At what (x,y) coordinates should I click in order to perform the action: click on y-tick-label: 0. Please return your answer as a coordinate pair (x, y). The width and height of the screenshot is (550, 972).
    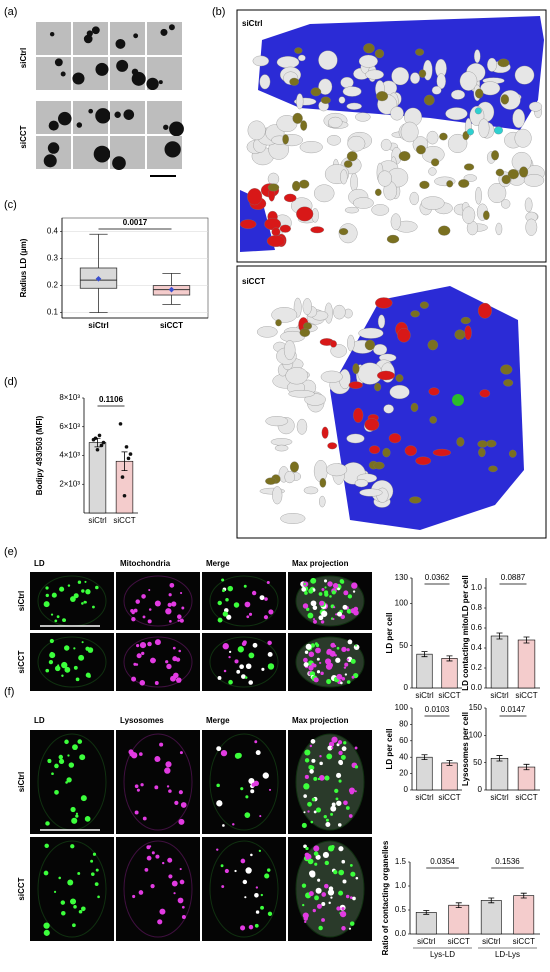
    Looking at the image, I should click on (406, 687).